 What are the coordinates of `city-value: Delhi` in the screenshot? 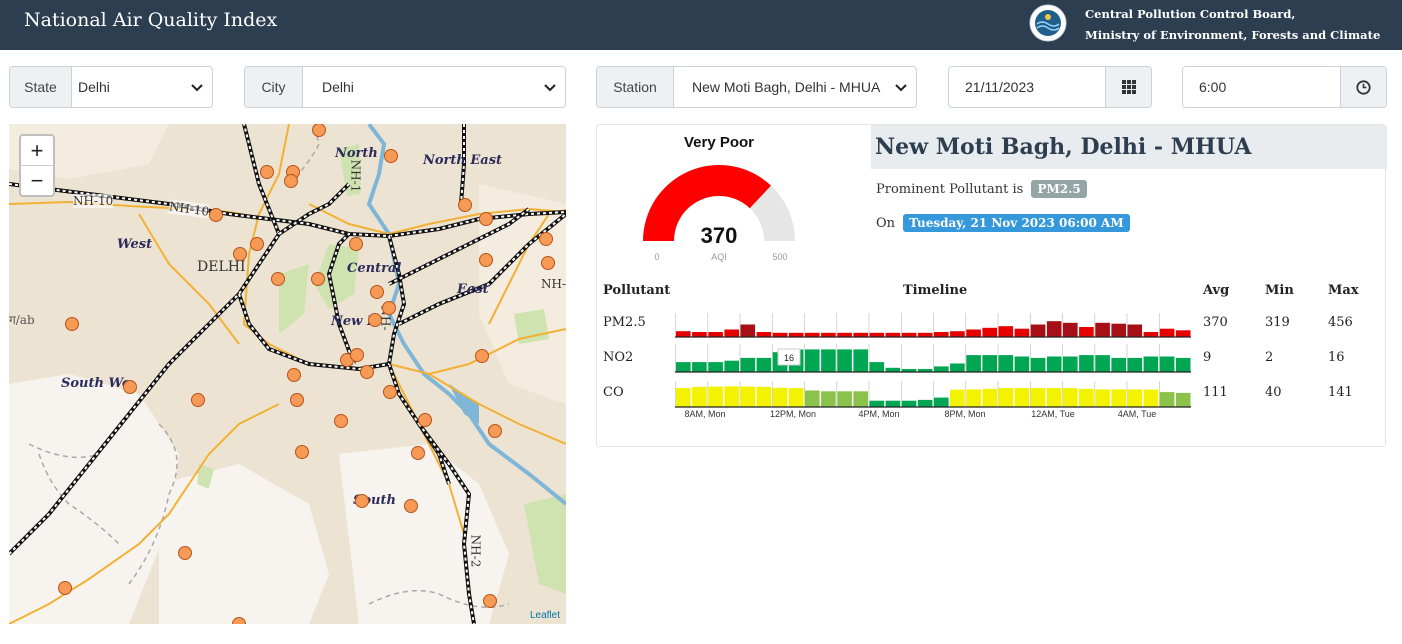 It's located at (434, 87).